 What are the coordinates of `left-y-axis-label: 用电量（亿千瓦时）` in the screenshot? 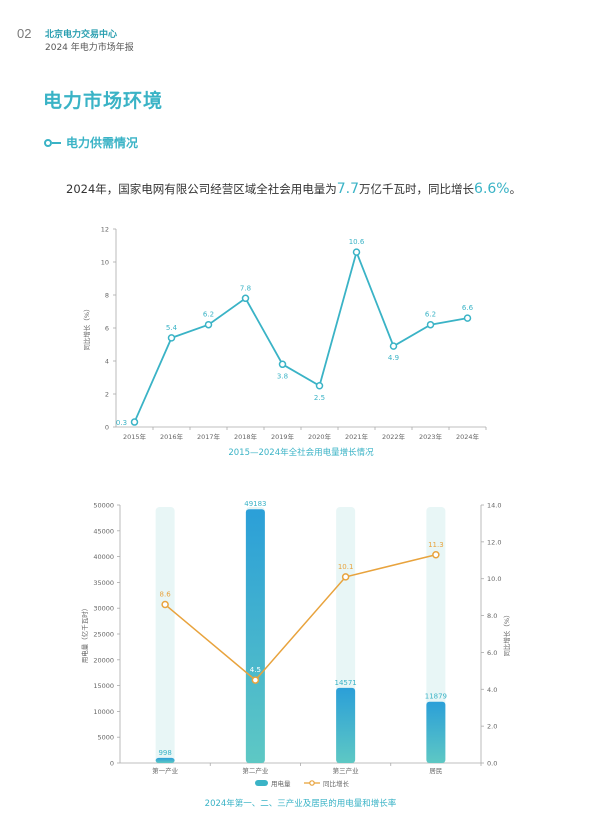 It's located at (84, 634).